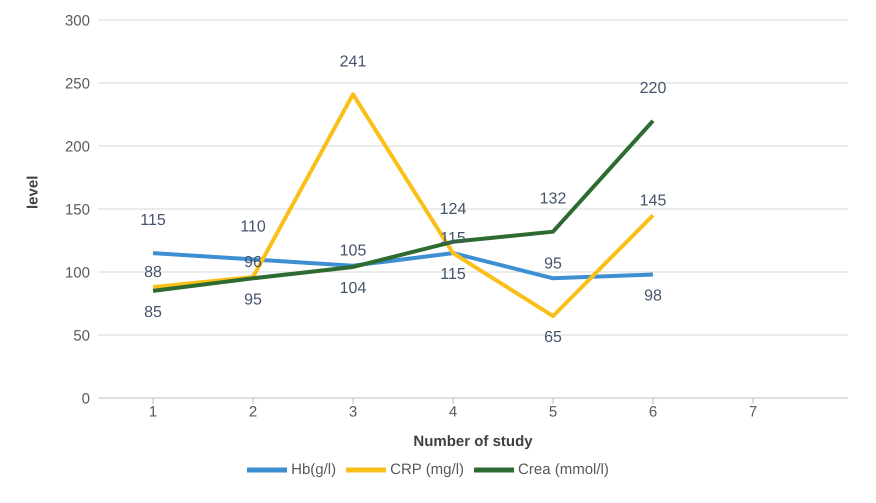 This screenshot has width=876, height=503. I want to click on data-label: 85, so click(153, 312).